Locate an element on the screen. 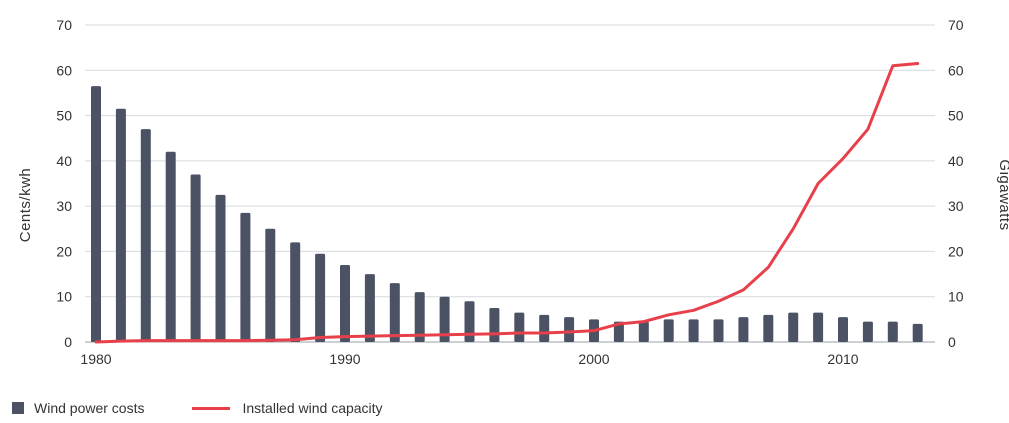  legend-label-capacity: Installed wind capacity is located at coordinates (312, 408).